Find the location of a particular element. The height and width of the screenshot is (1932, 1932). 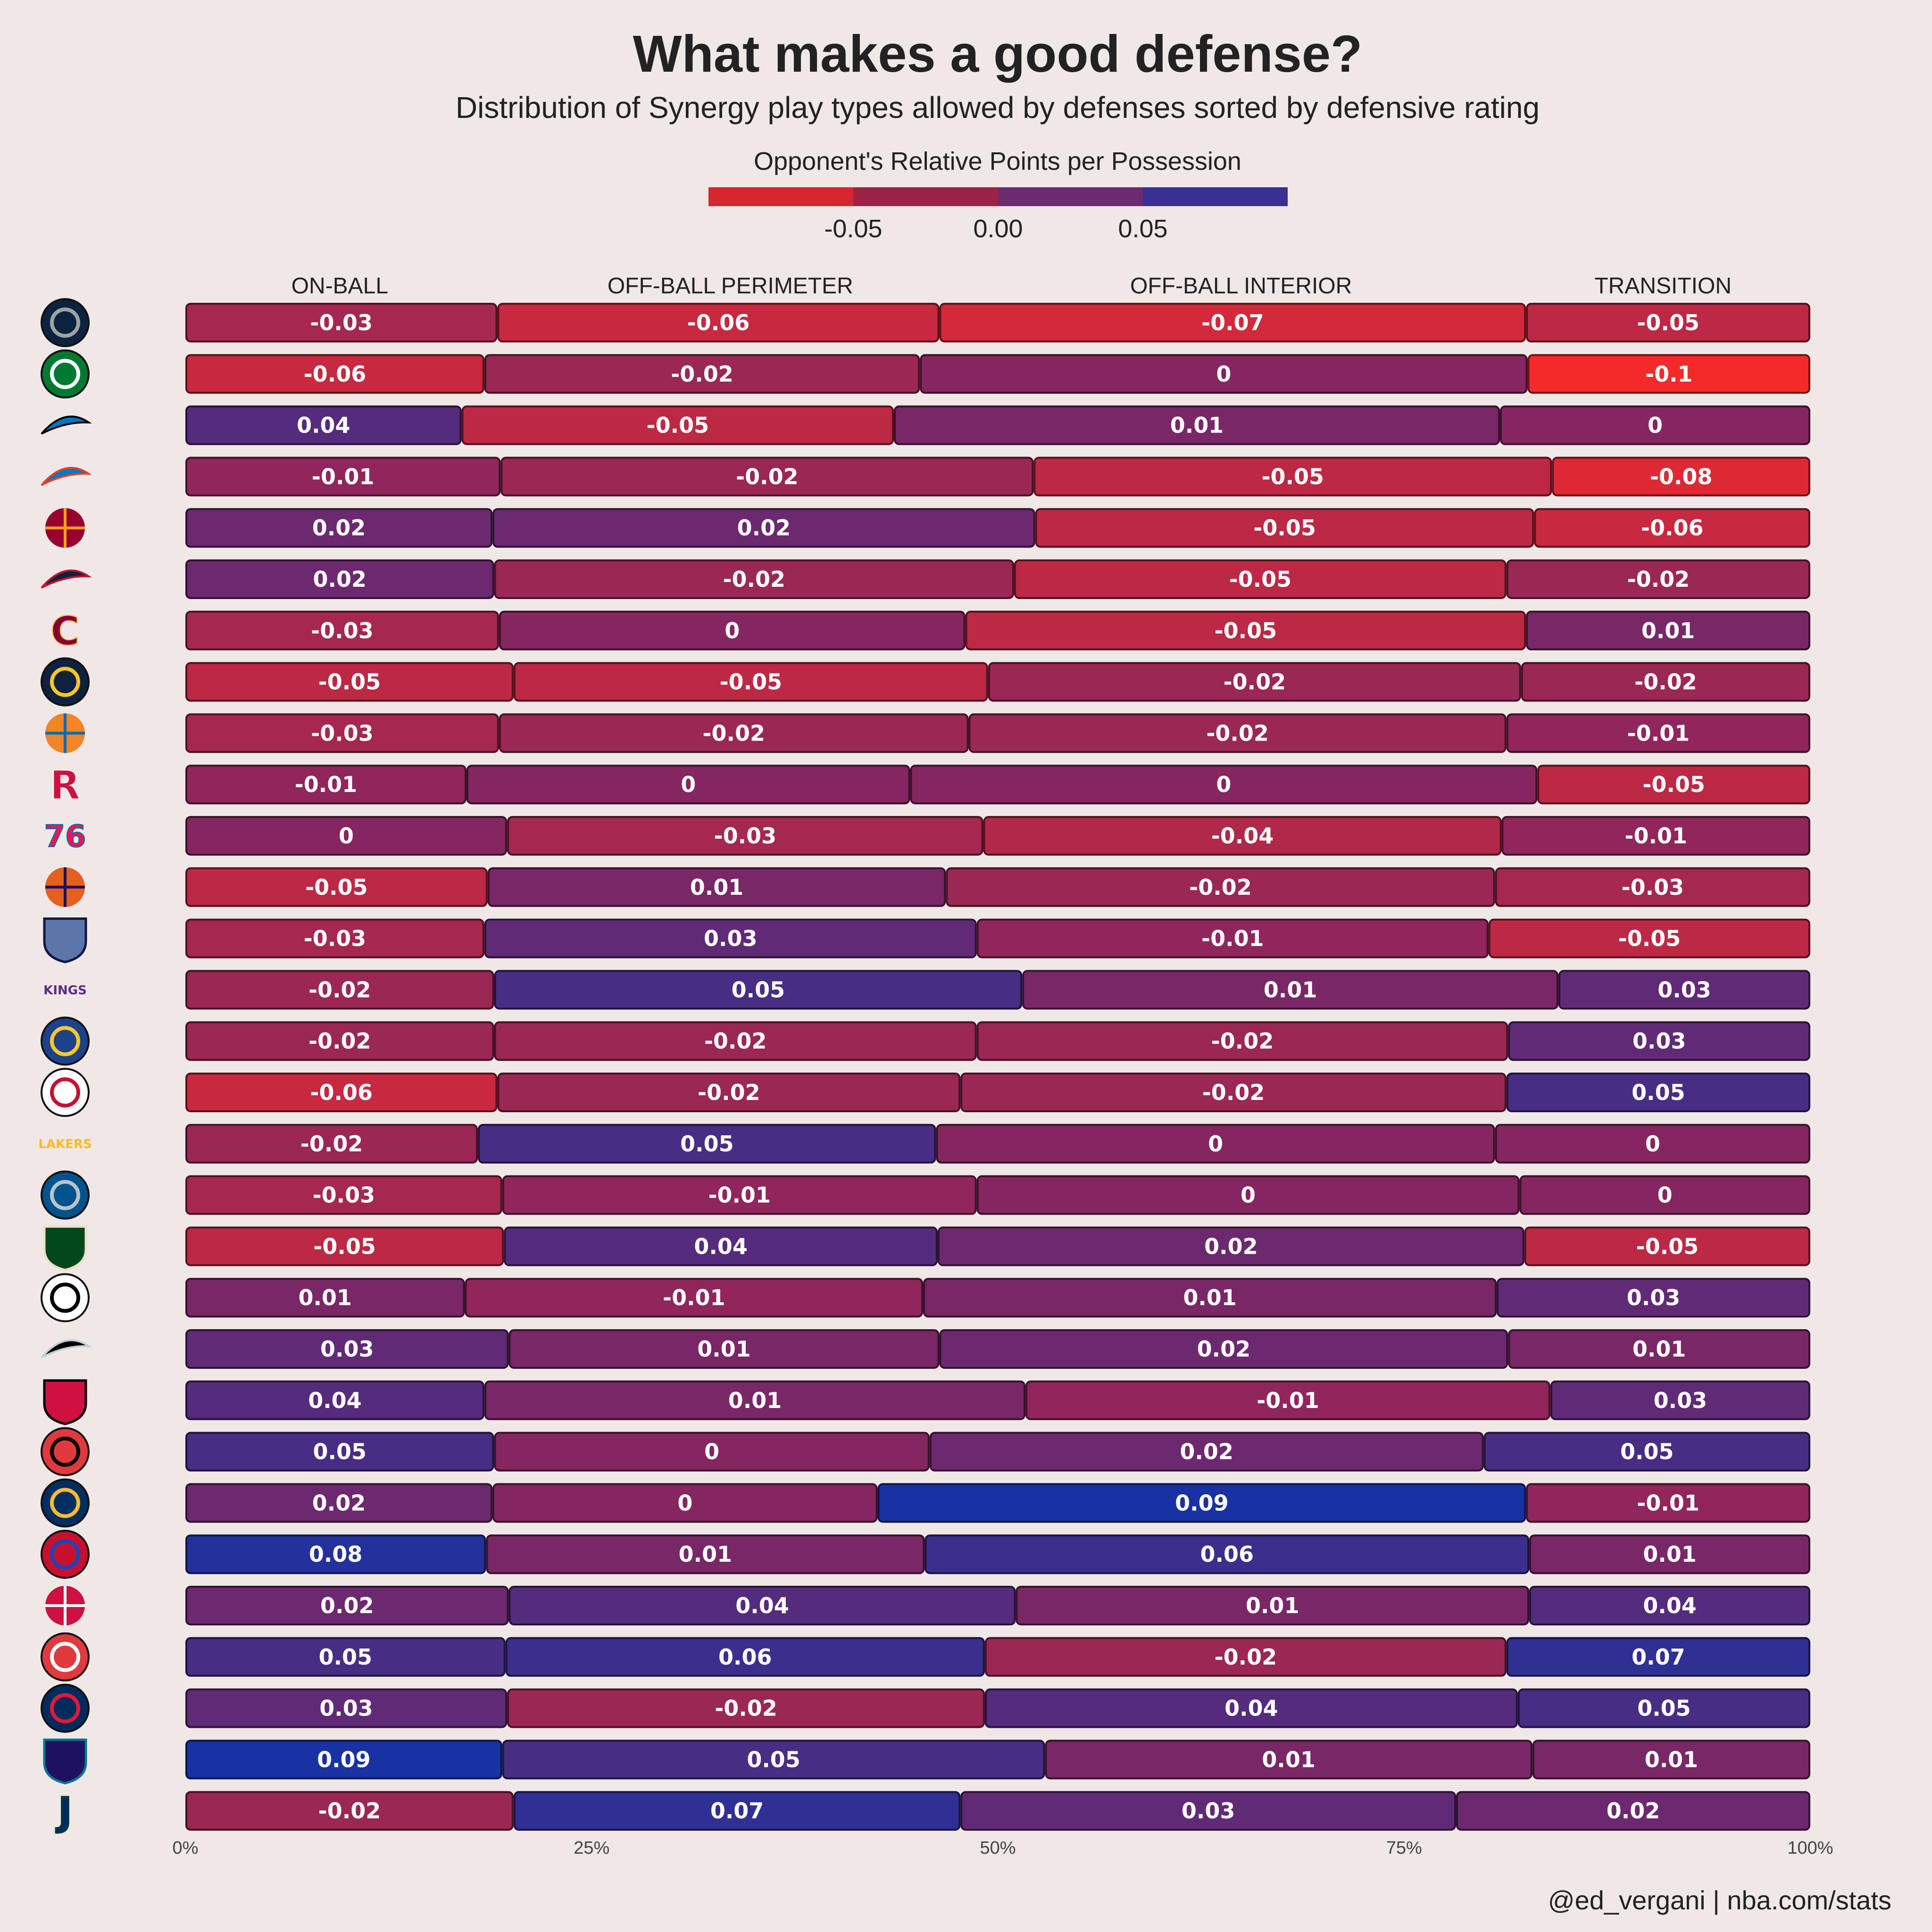

cavaliers-logo: C is located at coordinates (65, 632).